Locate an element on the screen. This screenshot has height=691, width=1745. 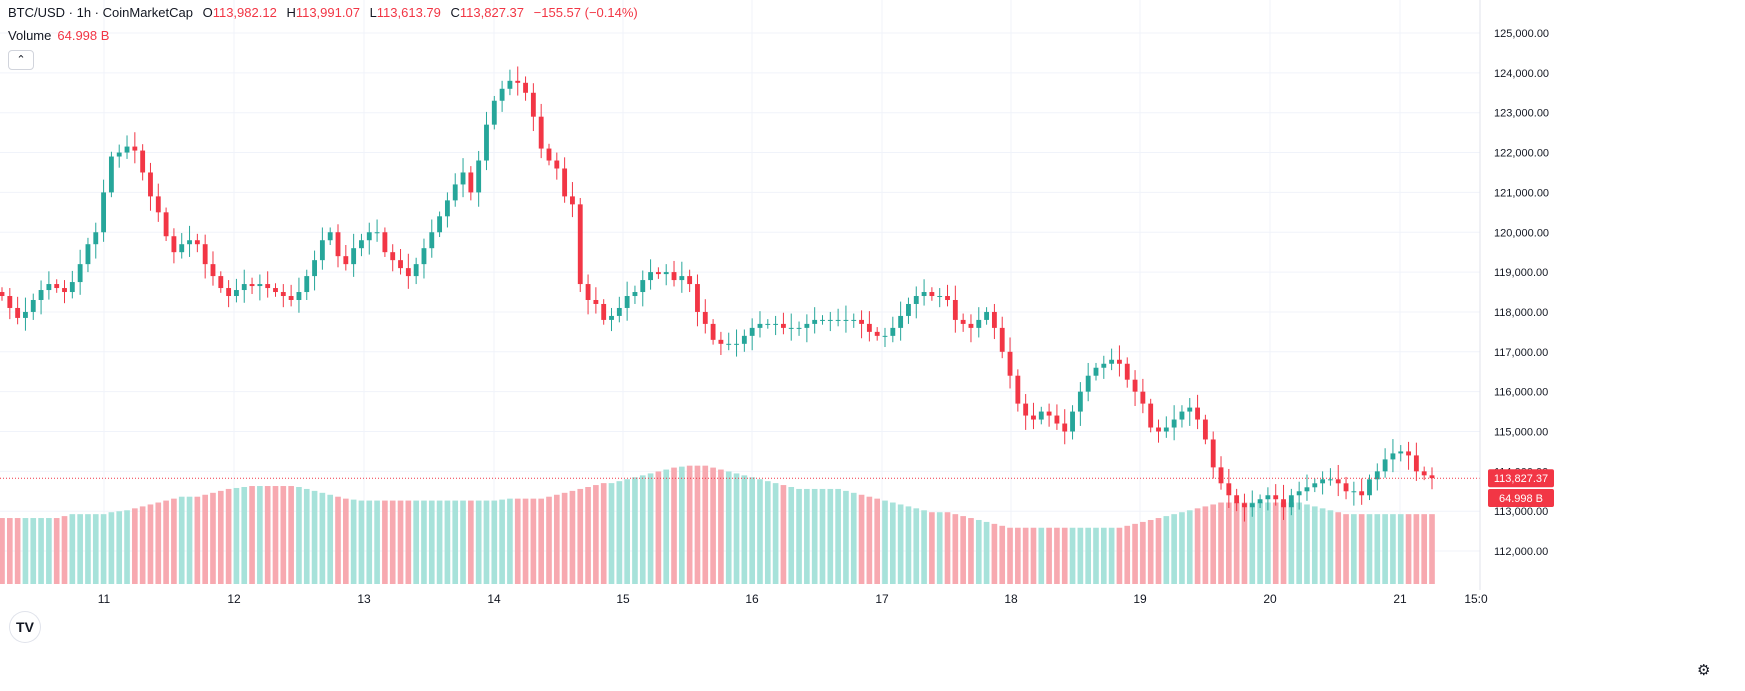
y-tick-label: 118,000.00 is located at coordinates (1521, 313).